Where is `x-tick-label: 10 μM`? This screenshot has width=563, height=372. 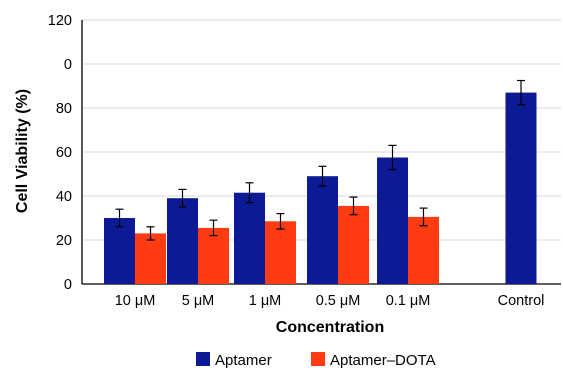
x-tick-label: 10 μM is located at coordinates (135, 301).